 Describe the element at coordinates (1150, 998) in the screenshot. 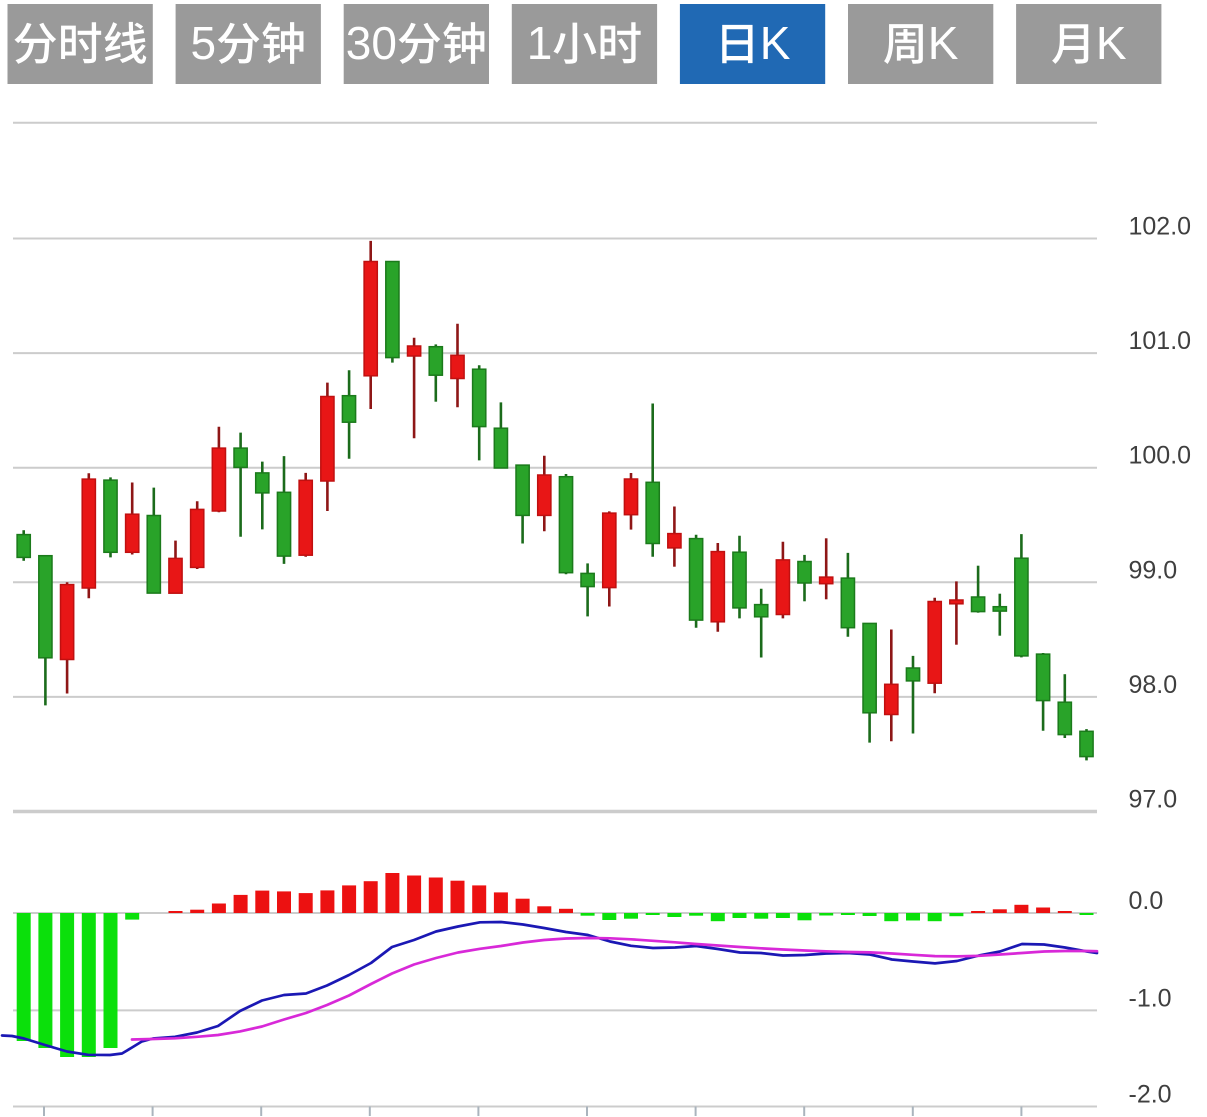

I see `svg-text: -1.0` at that location.